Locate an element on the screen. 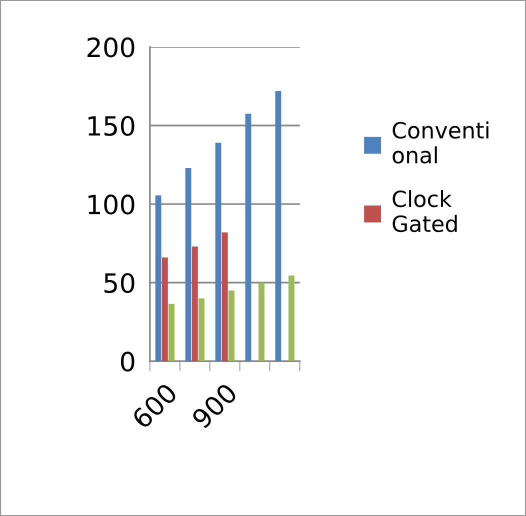 The width and height of the screenshot is (526, 516). y-tick-label: 150 is located at coordinates (111, 126).